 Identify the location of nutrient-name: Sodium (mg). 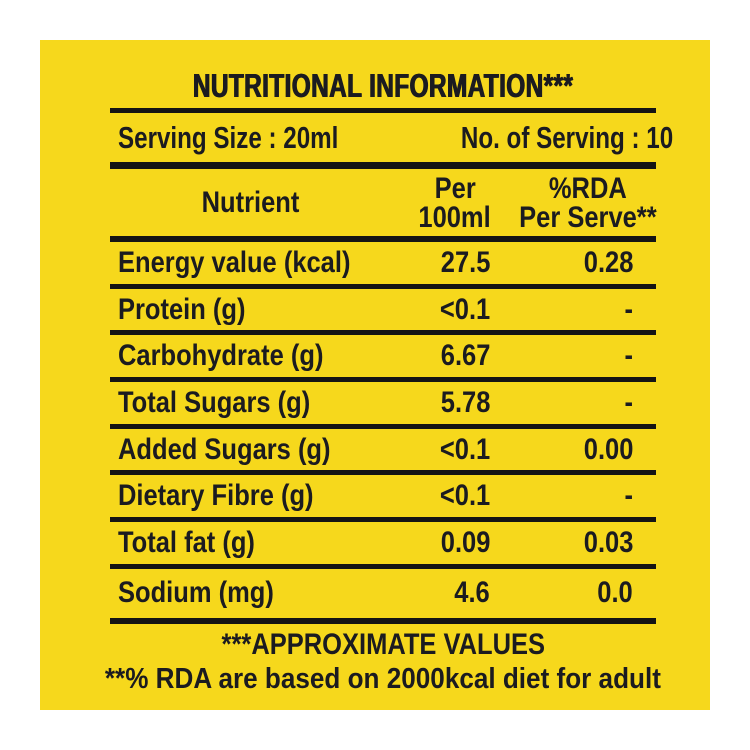
(196, 593).